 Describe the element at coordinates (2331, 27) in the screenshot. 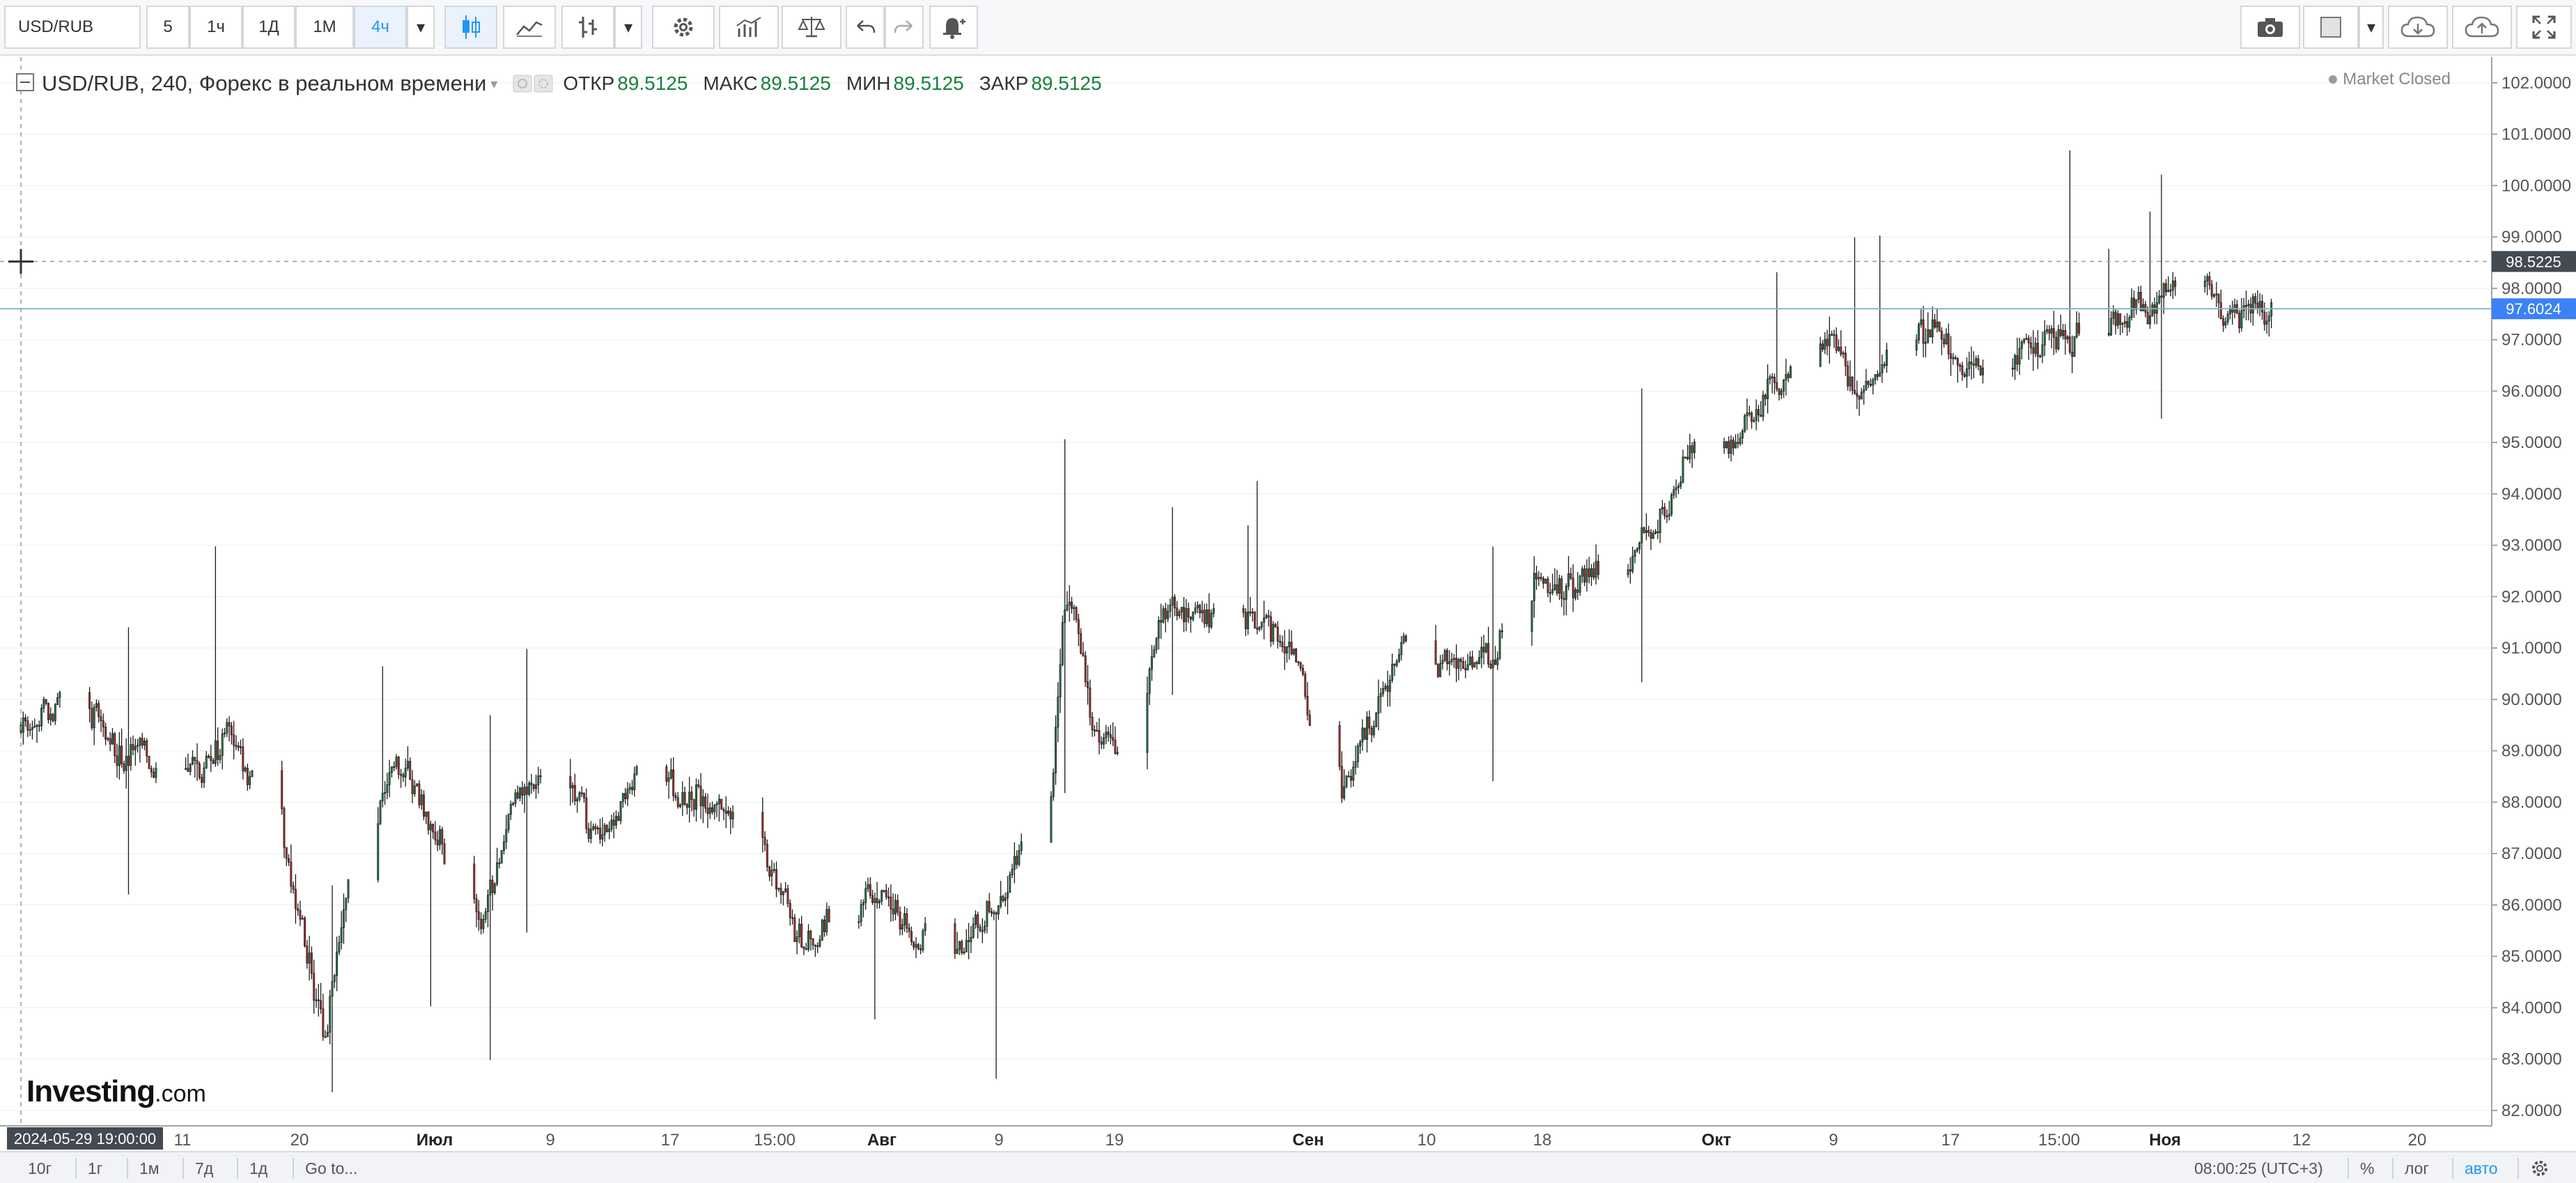

I see `color-theme-button` at that location.